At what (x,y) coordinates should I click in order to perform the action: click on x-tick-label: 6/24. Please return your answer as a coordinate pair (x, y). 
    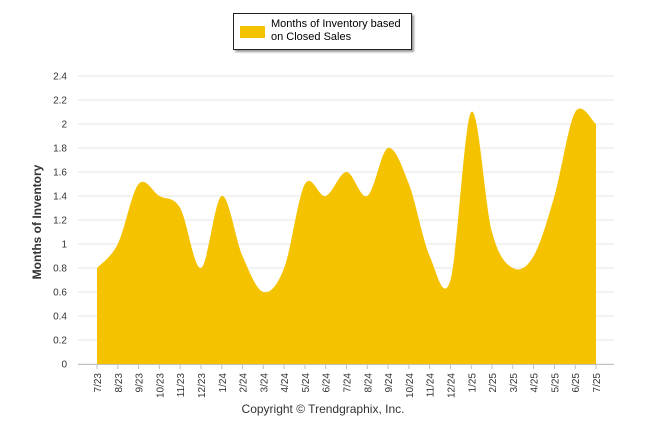
    Looking at the image, I should click on (327, 383).